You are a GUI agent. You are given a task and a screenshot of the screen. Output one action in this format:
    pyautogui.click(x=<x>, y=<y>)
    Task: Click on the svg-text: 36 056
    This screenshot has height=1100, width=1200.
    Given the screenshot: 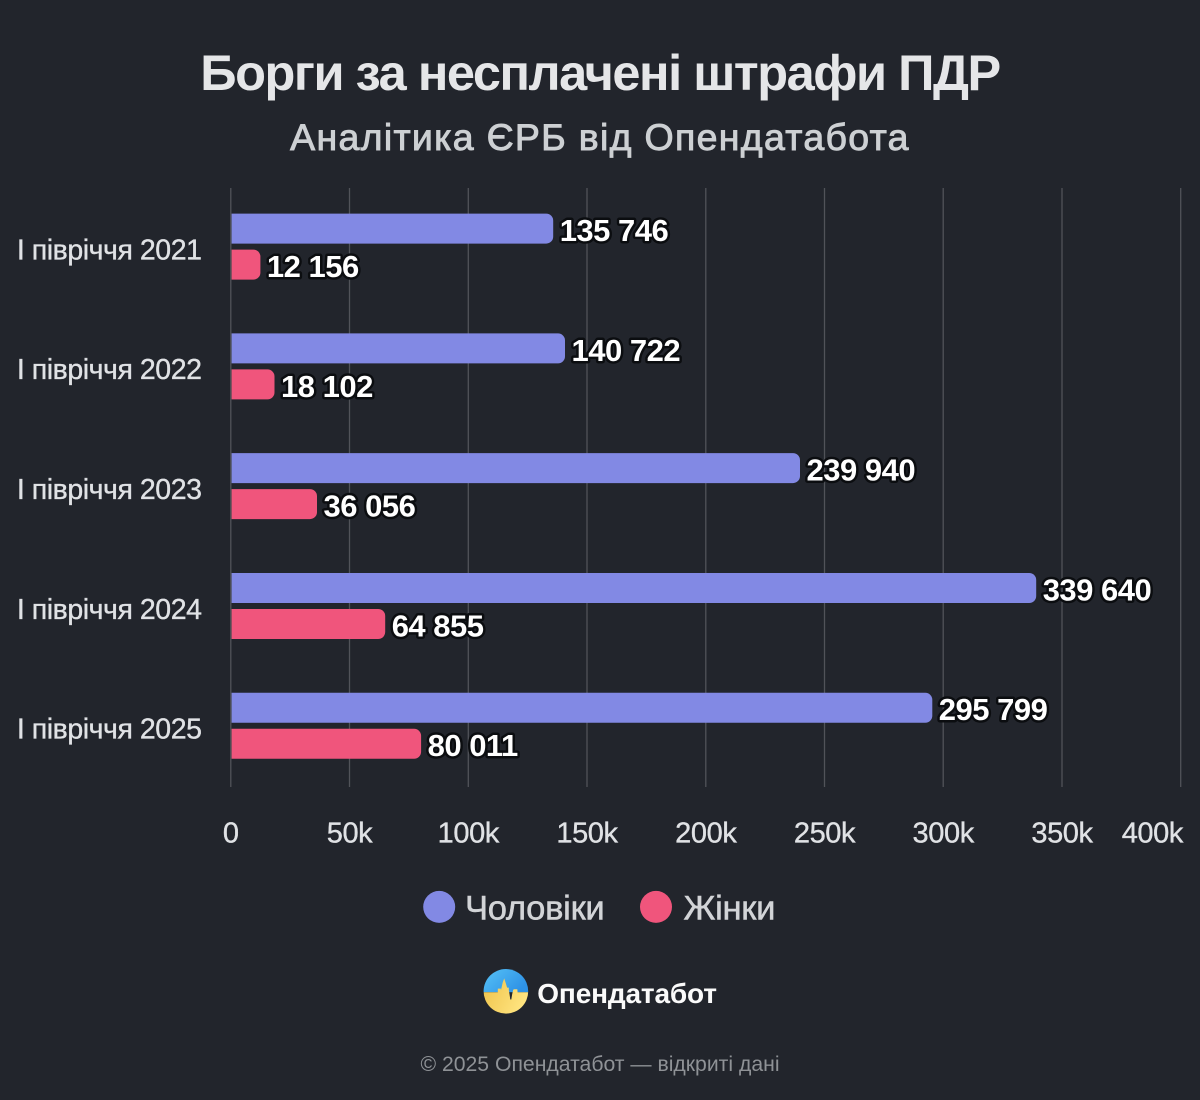 What is the action you would take?
    pyautogui.click(x=370, y=506)
    